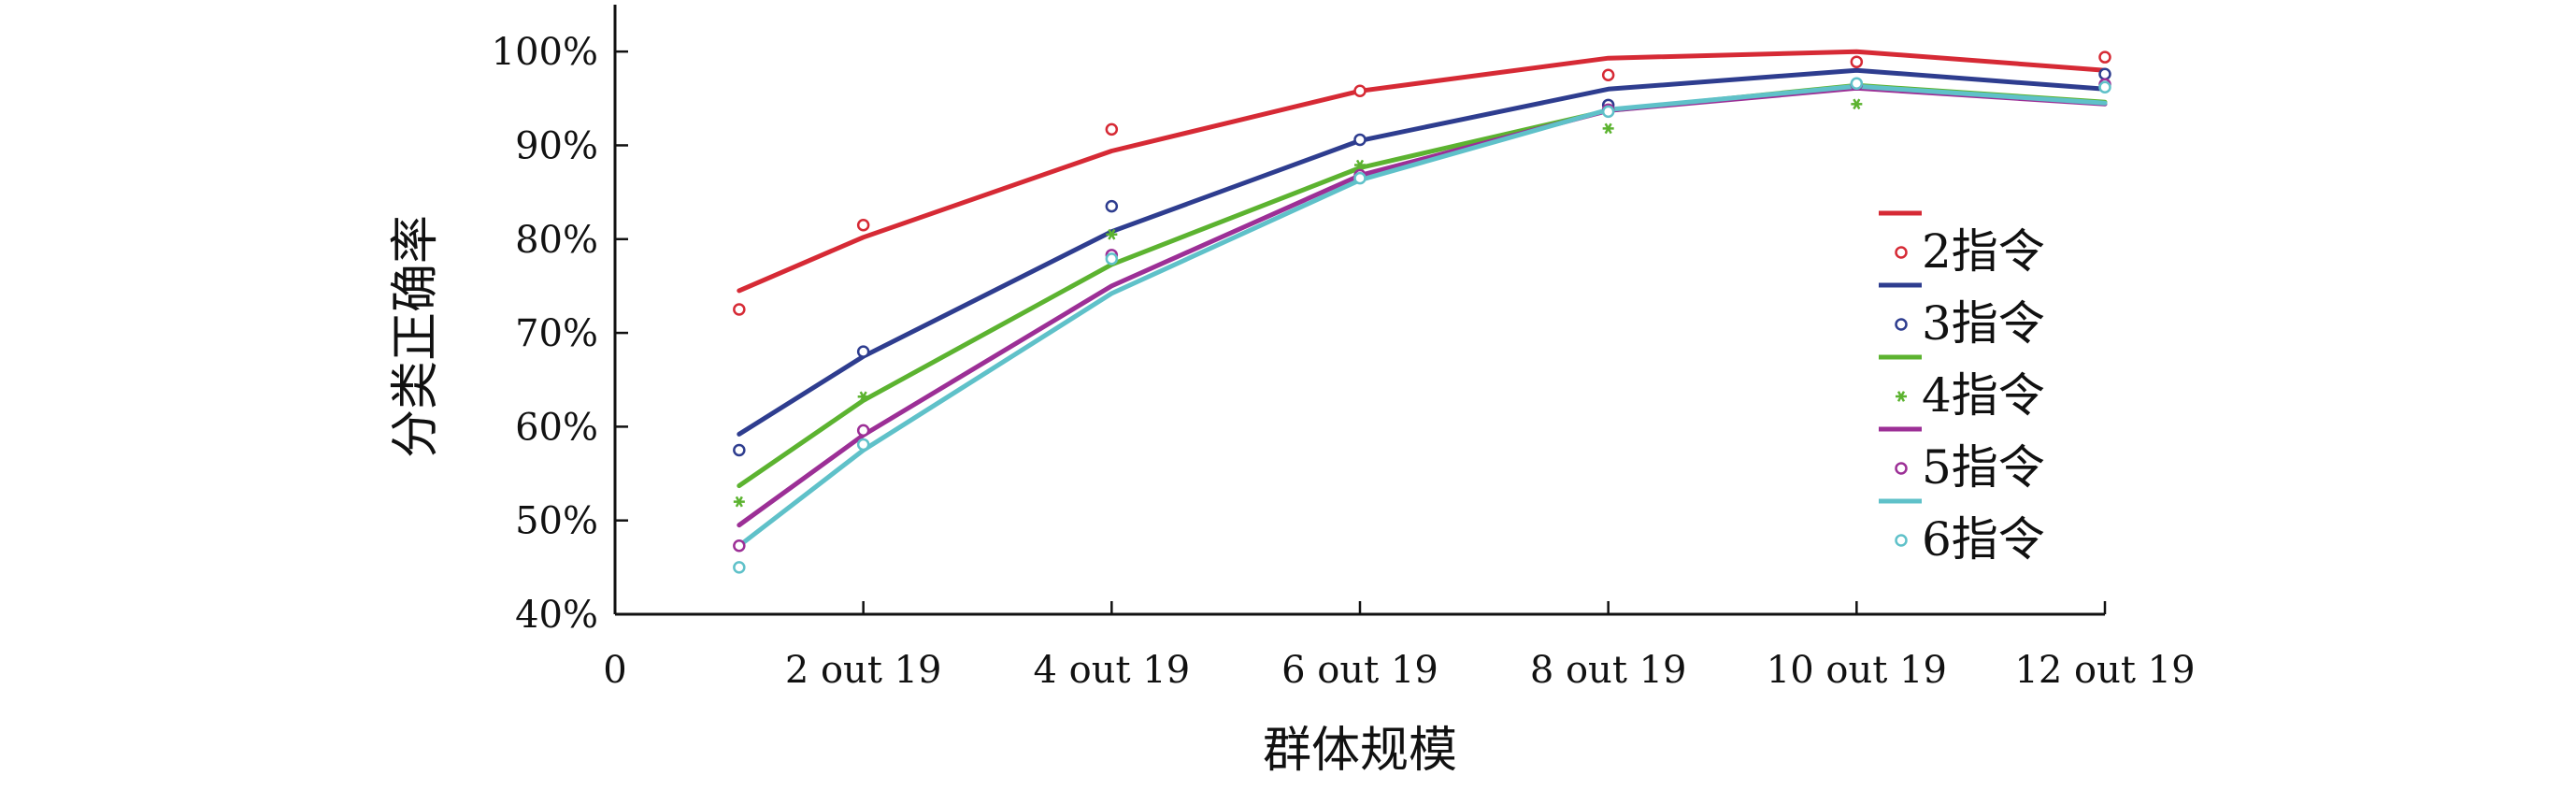 The height and width of the screenshot is (790, 2576). What do you see at coordinates (1983, 395) in the screenshot?
I see `legend-label: 4指令` at bounding box center [1983, 395].